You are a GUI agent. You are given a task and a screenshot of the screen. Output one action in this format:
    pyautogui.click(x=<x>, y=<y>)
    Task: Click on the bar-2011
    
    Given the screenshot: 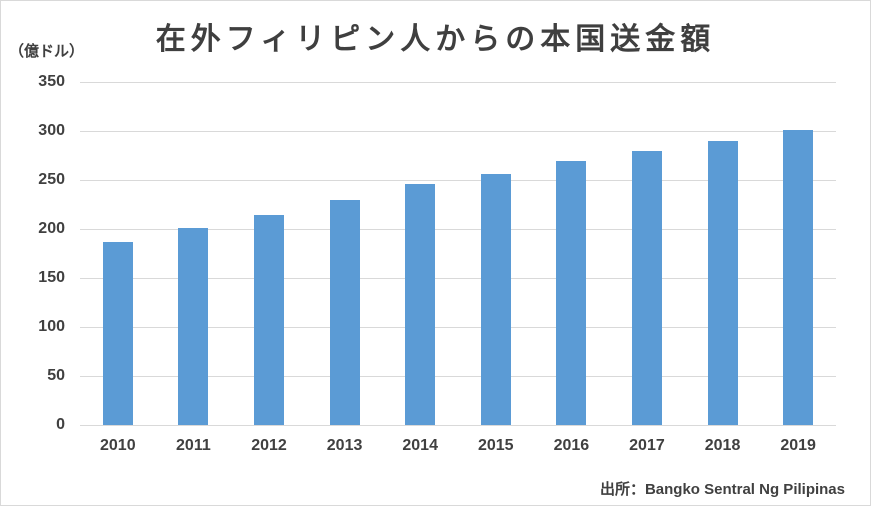 What is the action you would take?
    pyautogui.click(x=193, y=326)
    